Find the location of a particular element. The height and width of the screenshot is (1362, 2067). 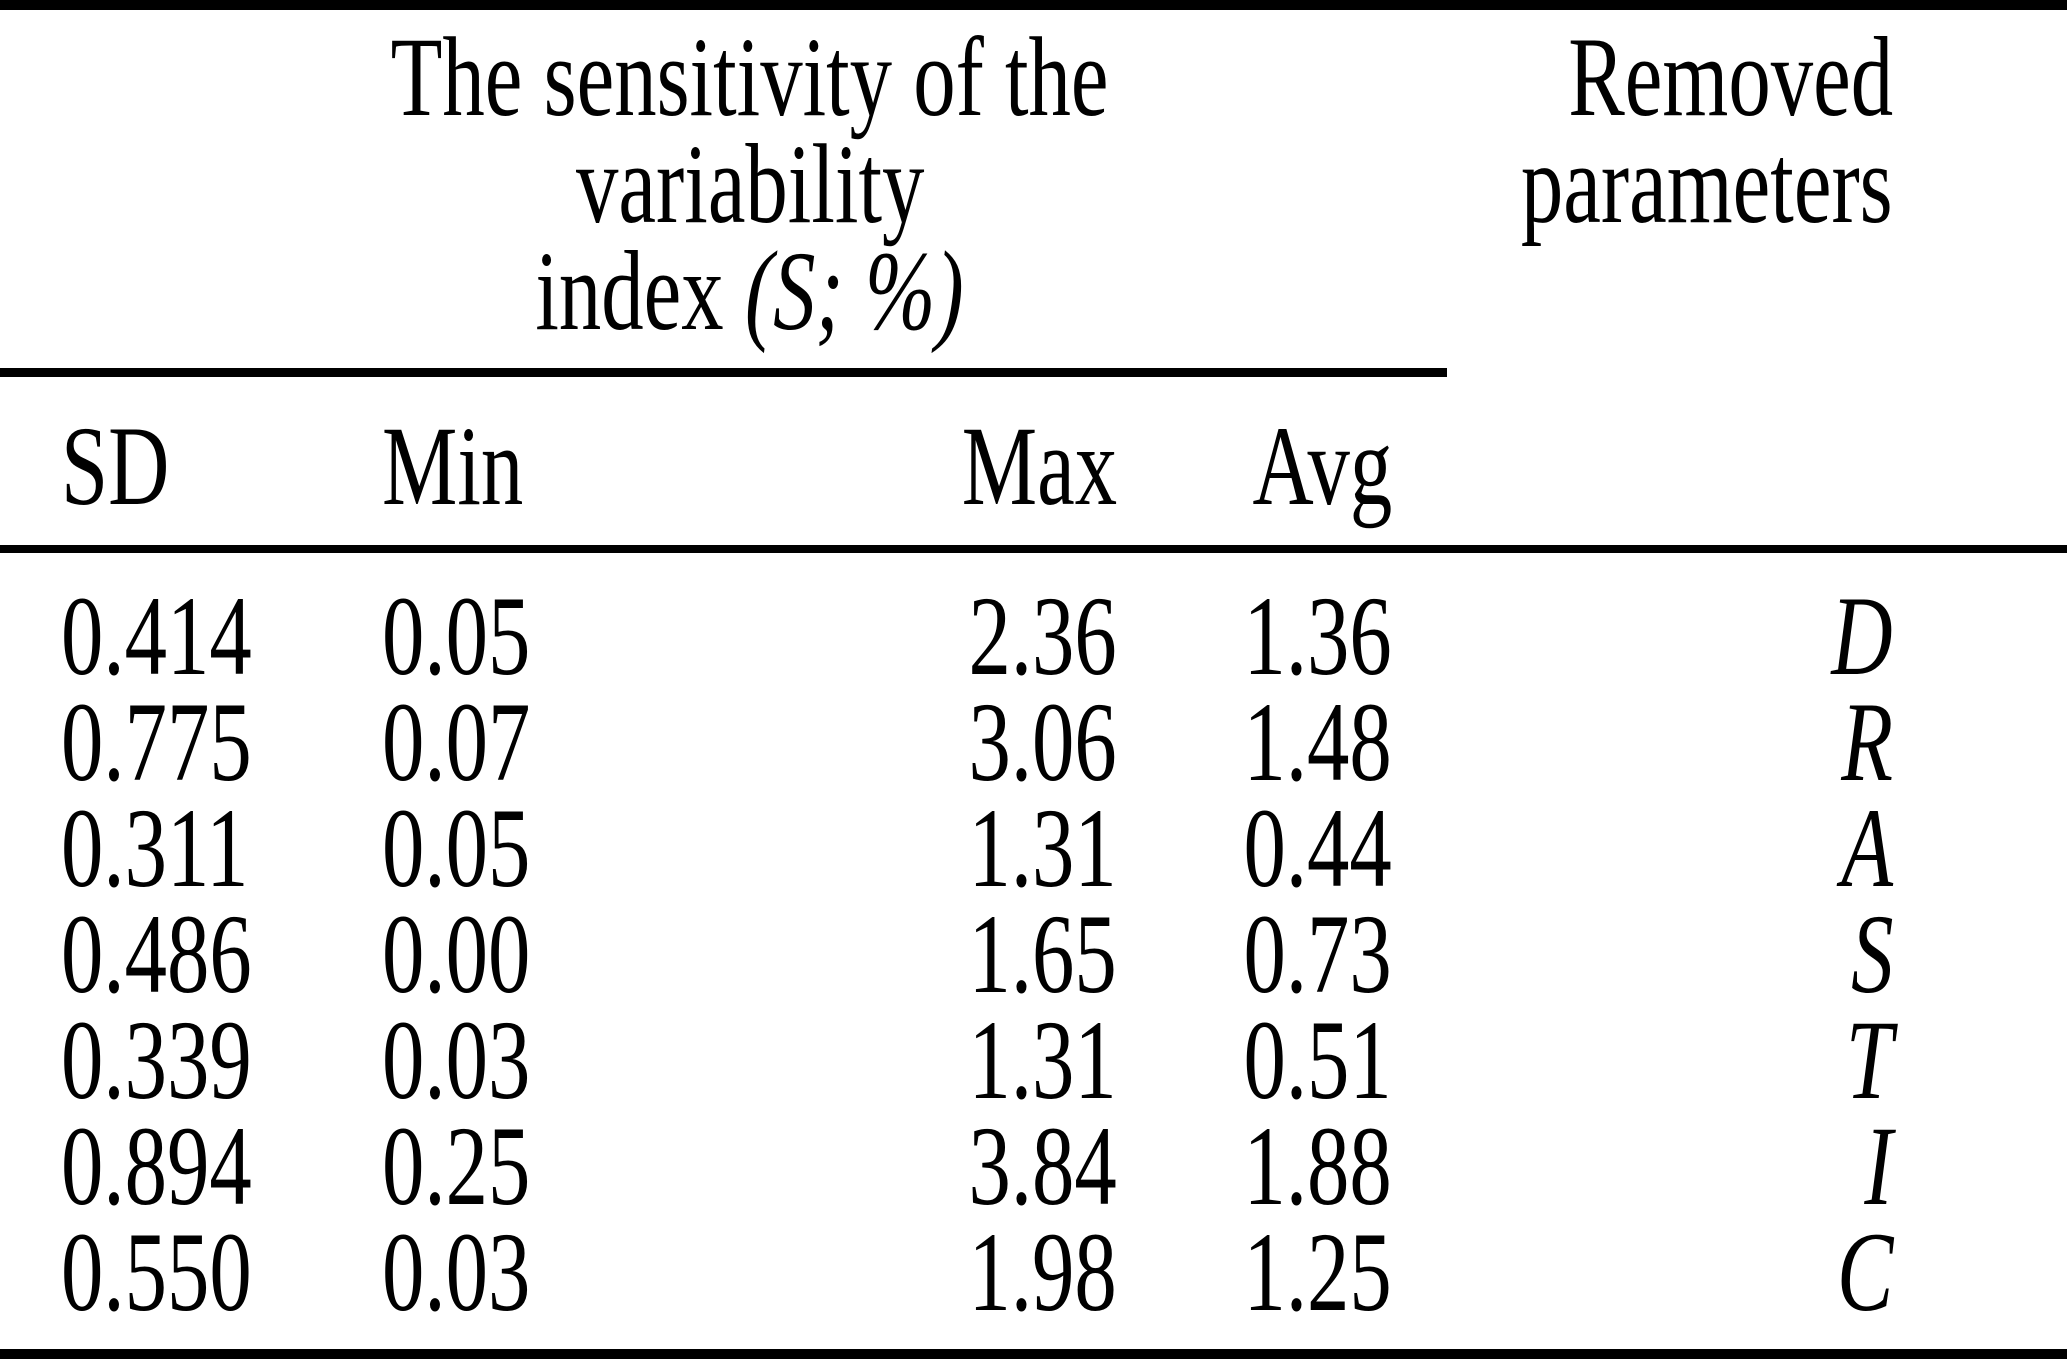

cell-sd: 0.486 is located at coordinates (188, 954).